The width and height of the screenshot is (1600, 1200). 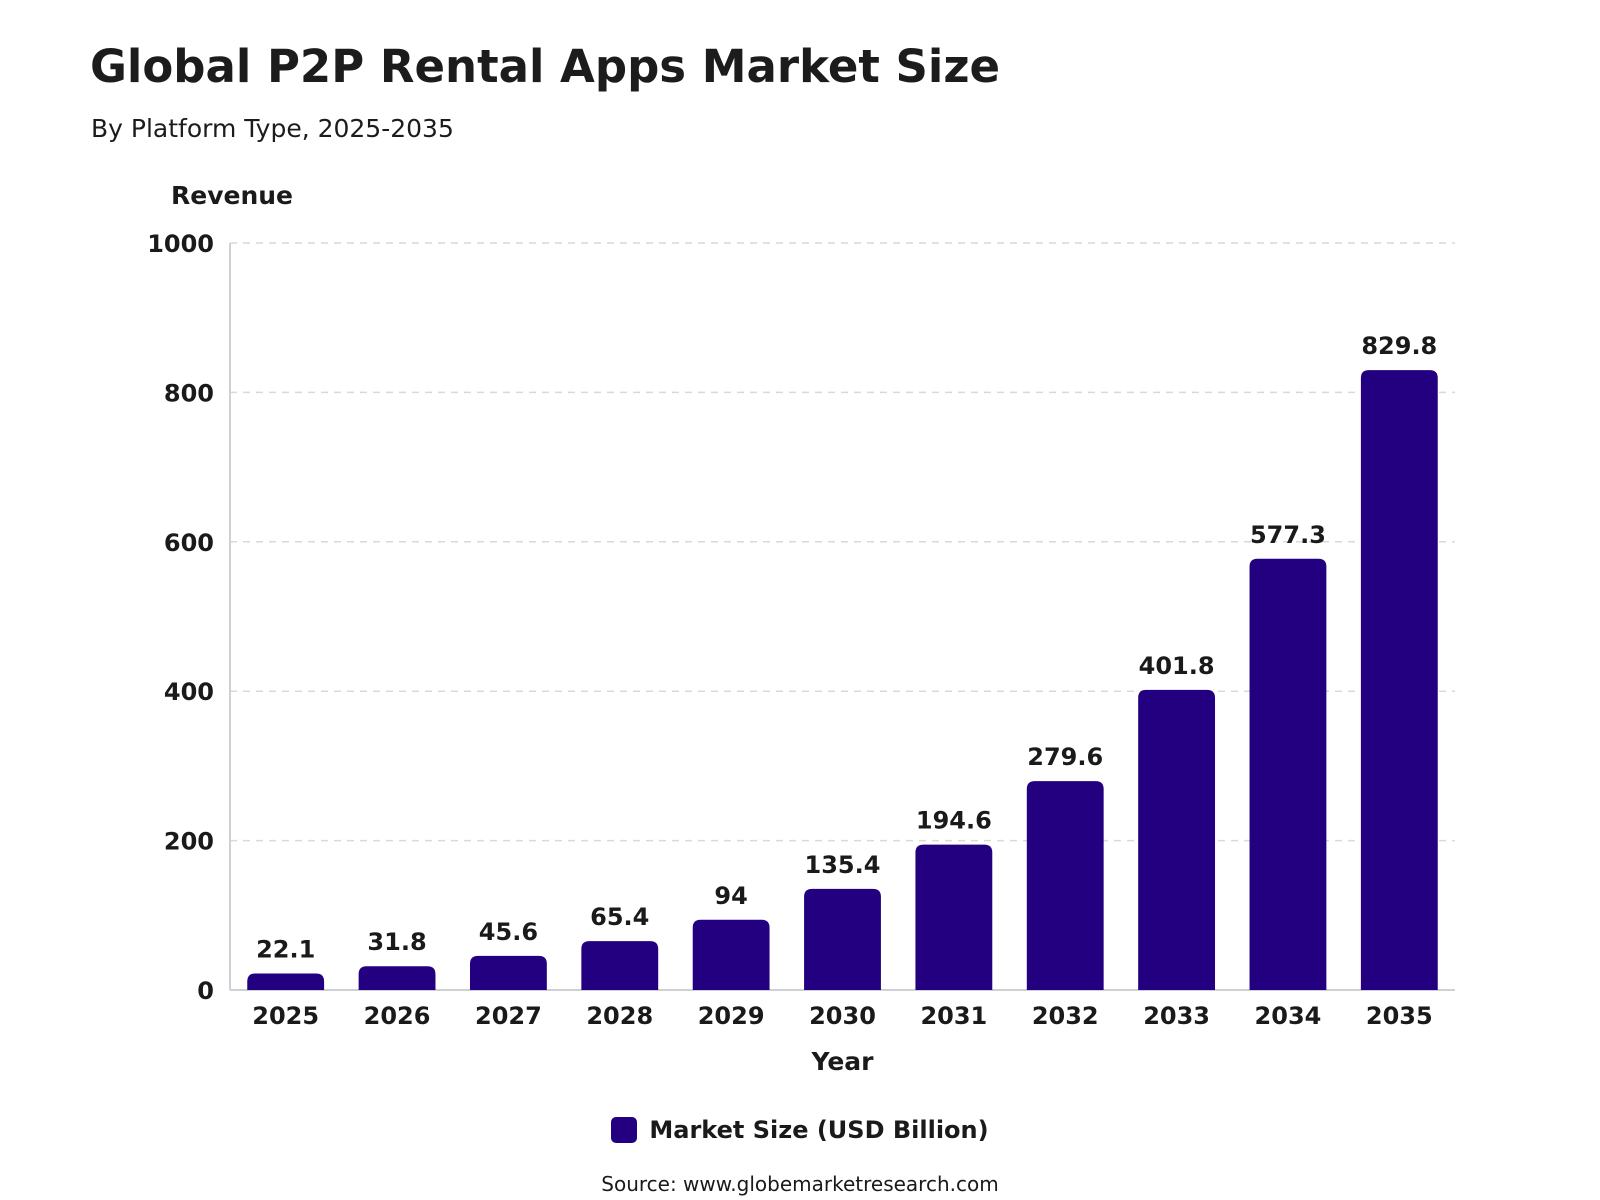 I want to click on x-tick-label: 2035, so click(x=1399, y=1016).